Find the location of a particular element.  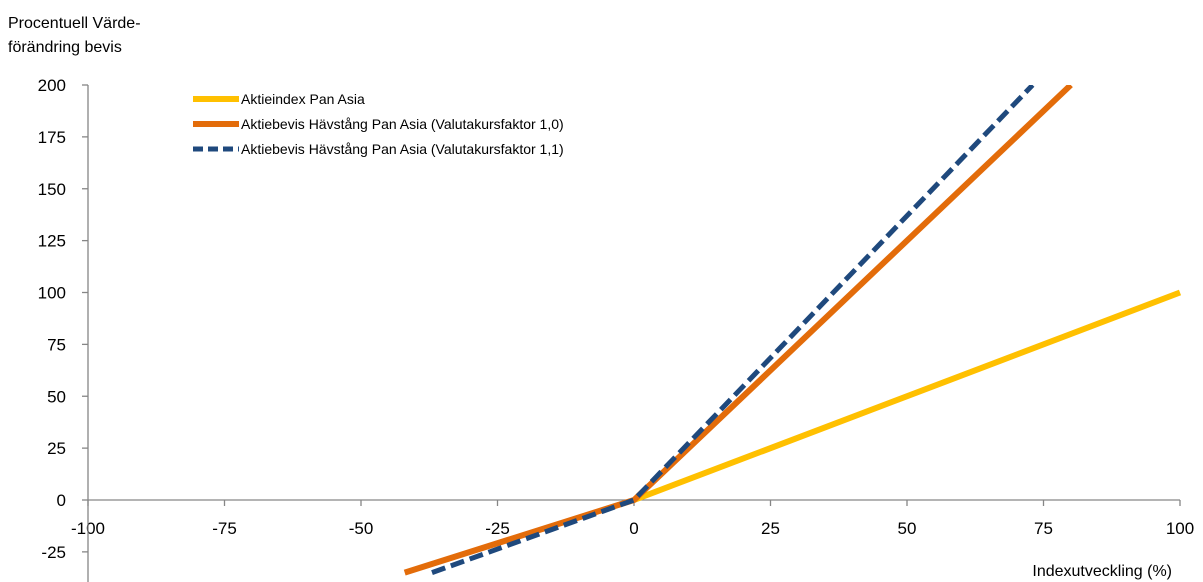

x-axis-ticks: -100 -75 -50 -25 0 25 50 75 100 is located at coordinates (632, 519).